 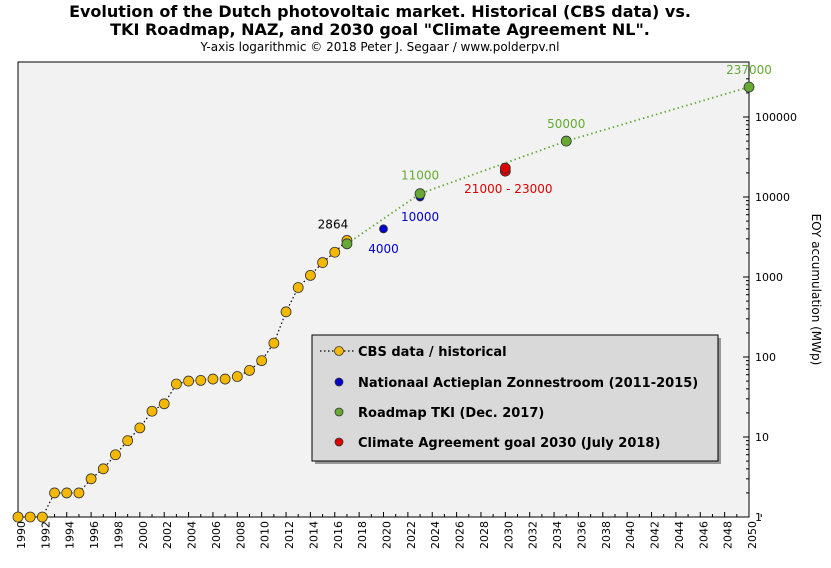 I want to click on data-label: 2864, so click(x=333, y=224).